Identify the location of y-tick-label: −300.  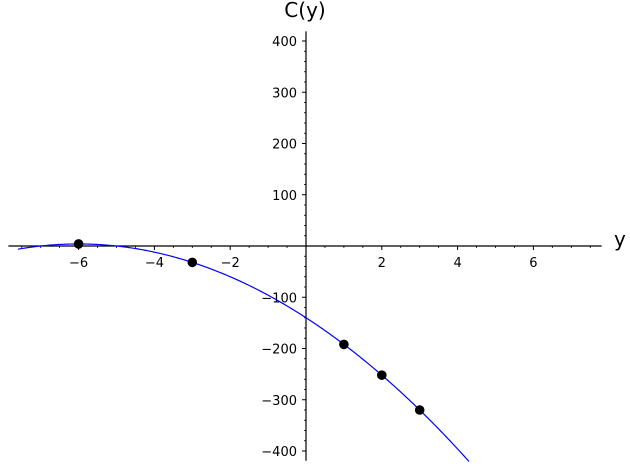
(279, 401).